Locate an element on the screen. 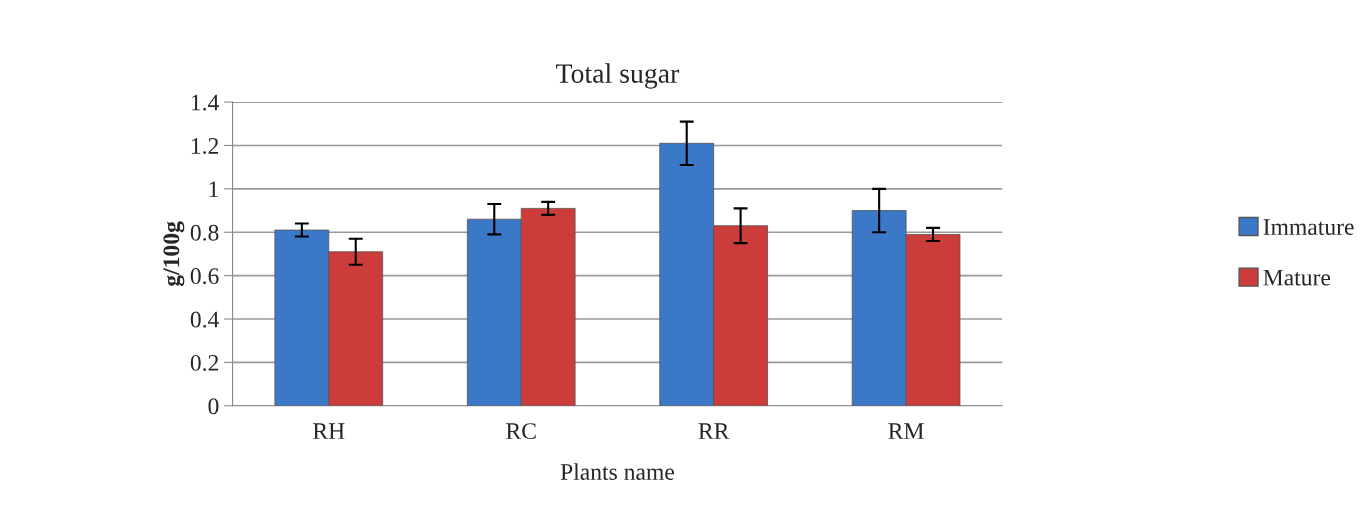 This screenshot has width=1360, height=513. x-axis-title: Plants name is located at coordinates (617, 471).